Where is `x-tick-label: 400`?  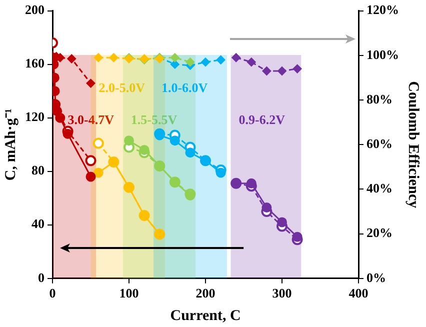
x-tick-label: 400 is located at coordinates (358, 293).